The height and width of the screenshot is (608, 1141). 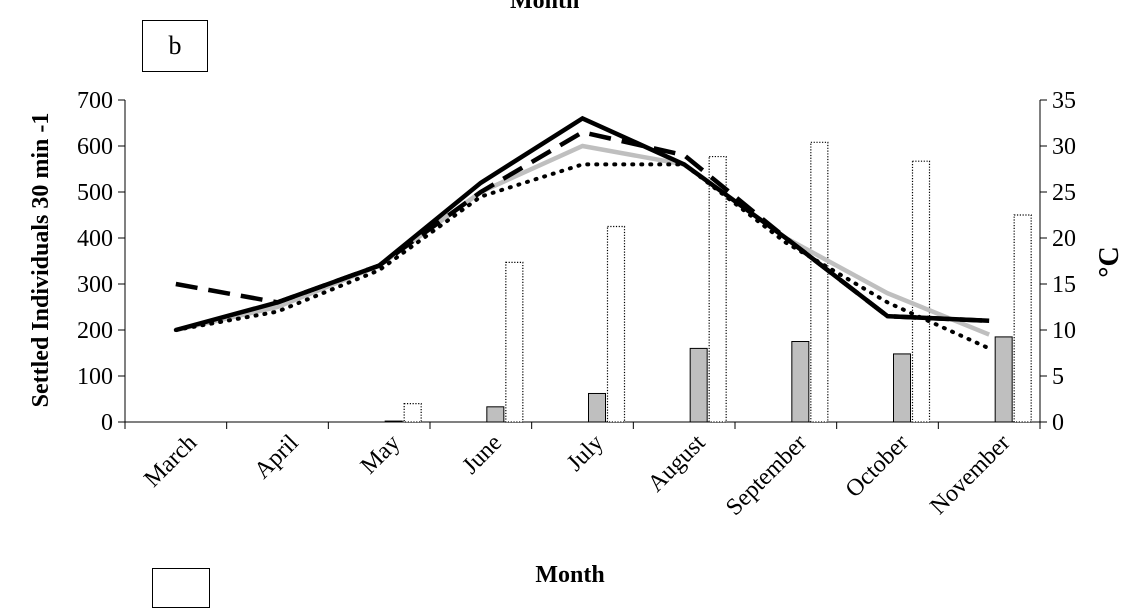 What do you see at coordinates (677, 464) in the screenshot?
I see `x-tick-label: August` at bounding box center [677, 464].